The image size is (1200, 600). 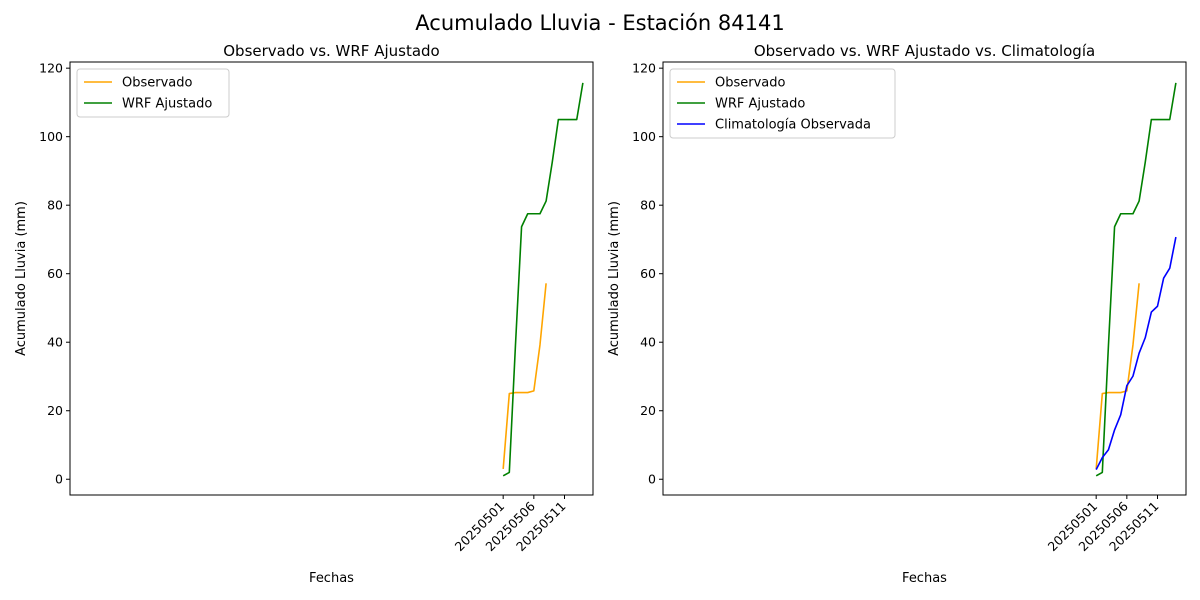 I want to click on figure-title: Acumulado Lluvia - Estación 84141, so click(x=599, y=23).